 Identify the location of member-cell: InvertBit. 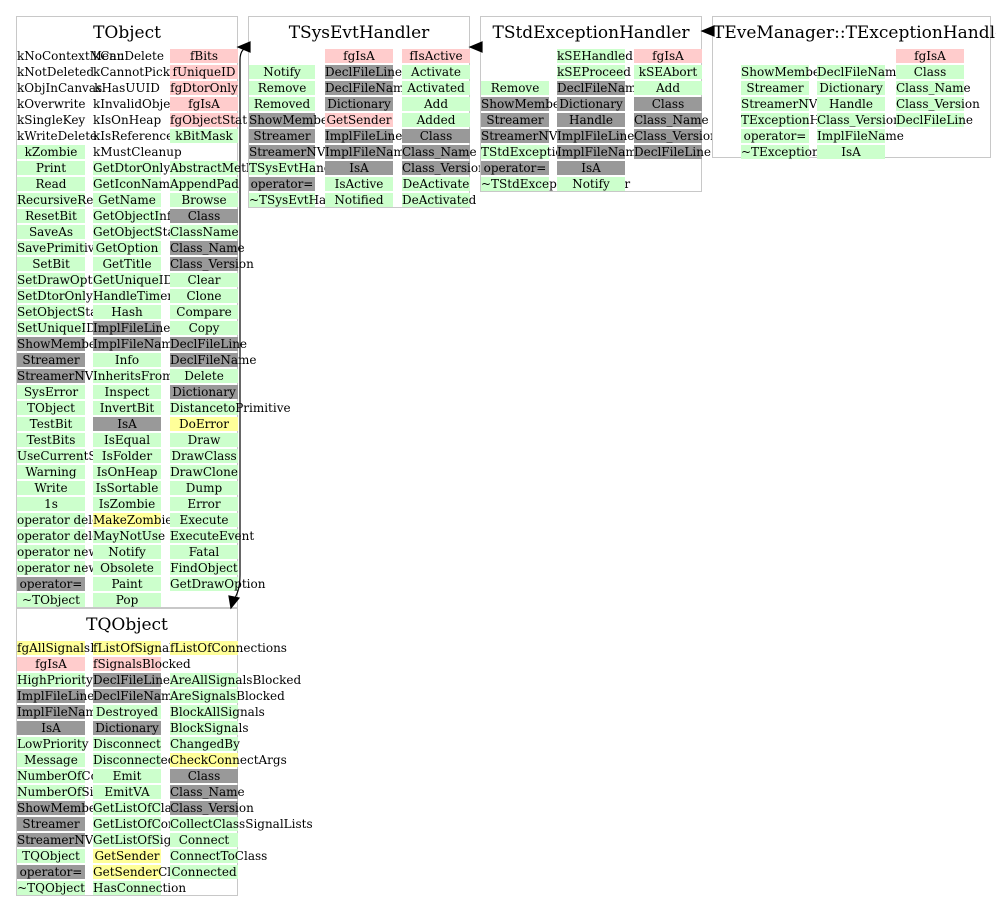
(127, 408).